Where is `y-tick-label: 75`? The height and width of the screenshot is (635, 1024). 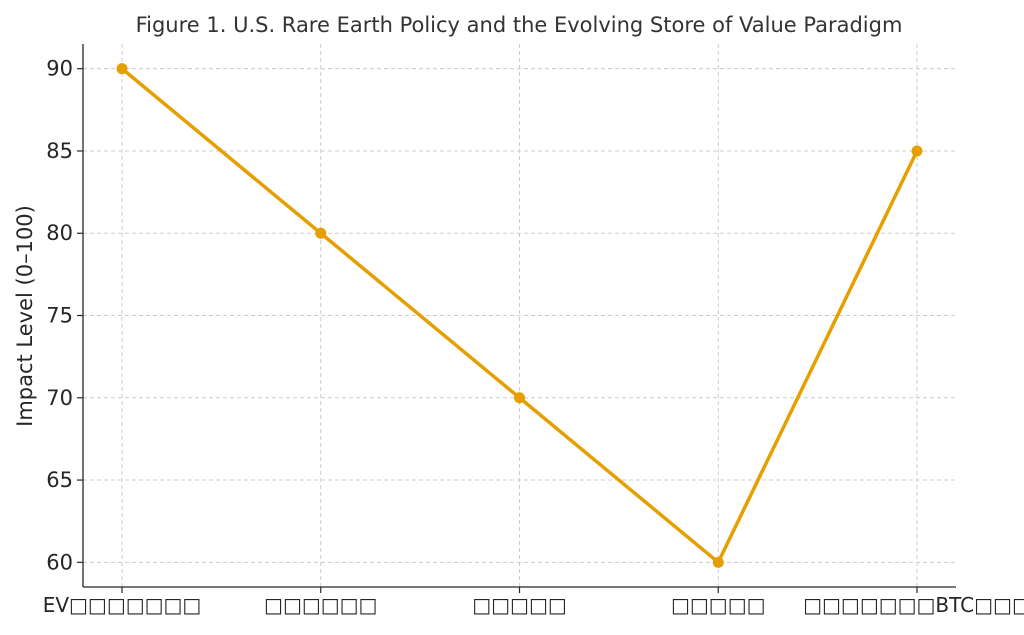 y-tick-label: 75 is located at coordinates (59, 316).